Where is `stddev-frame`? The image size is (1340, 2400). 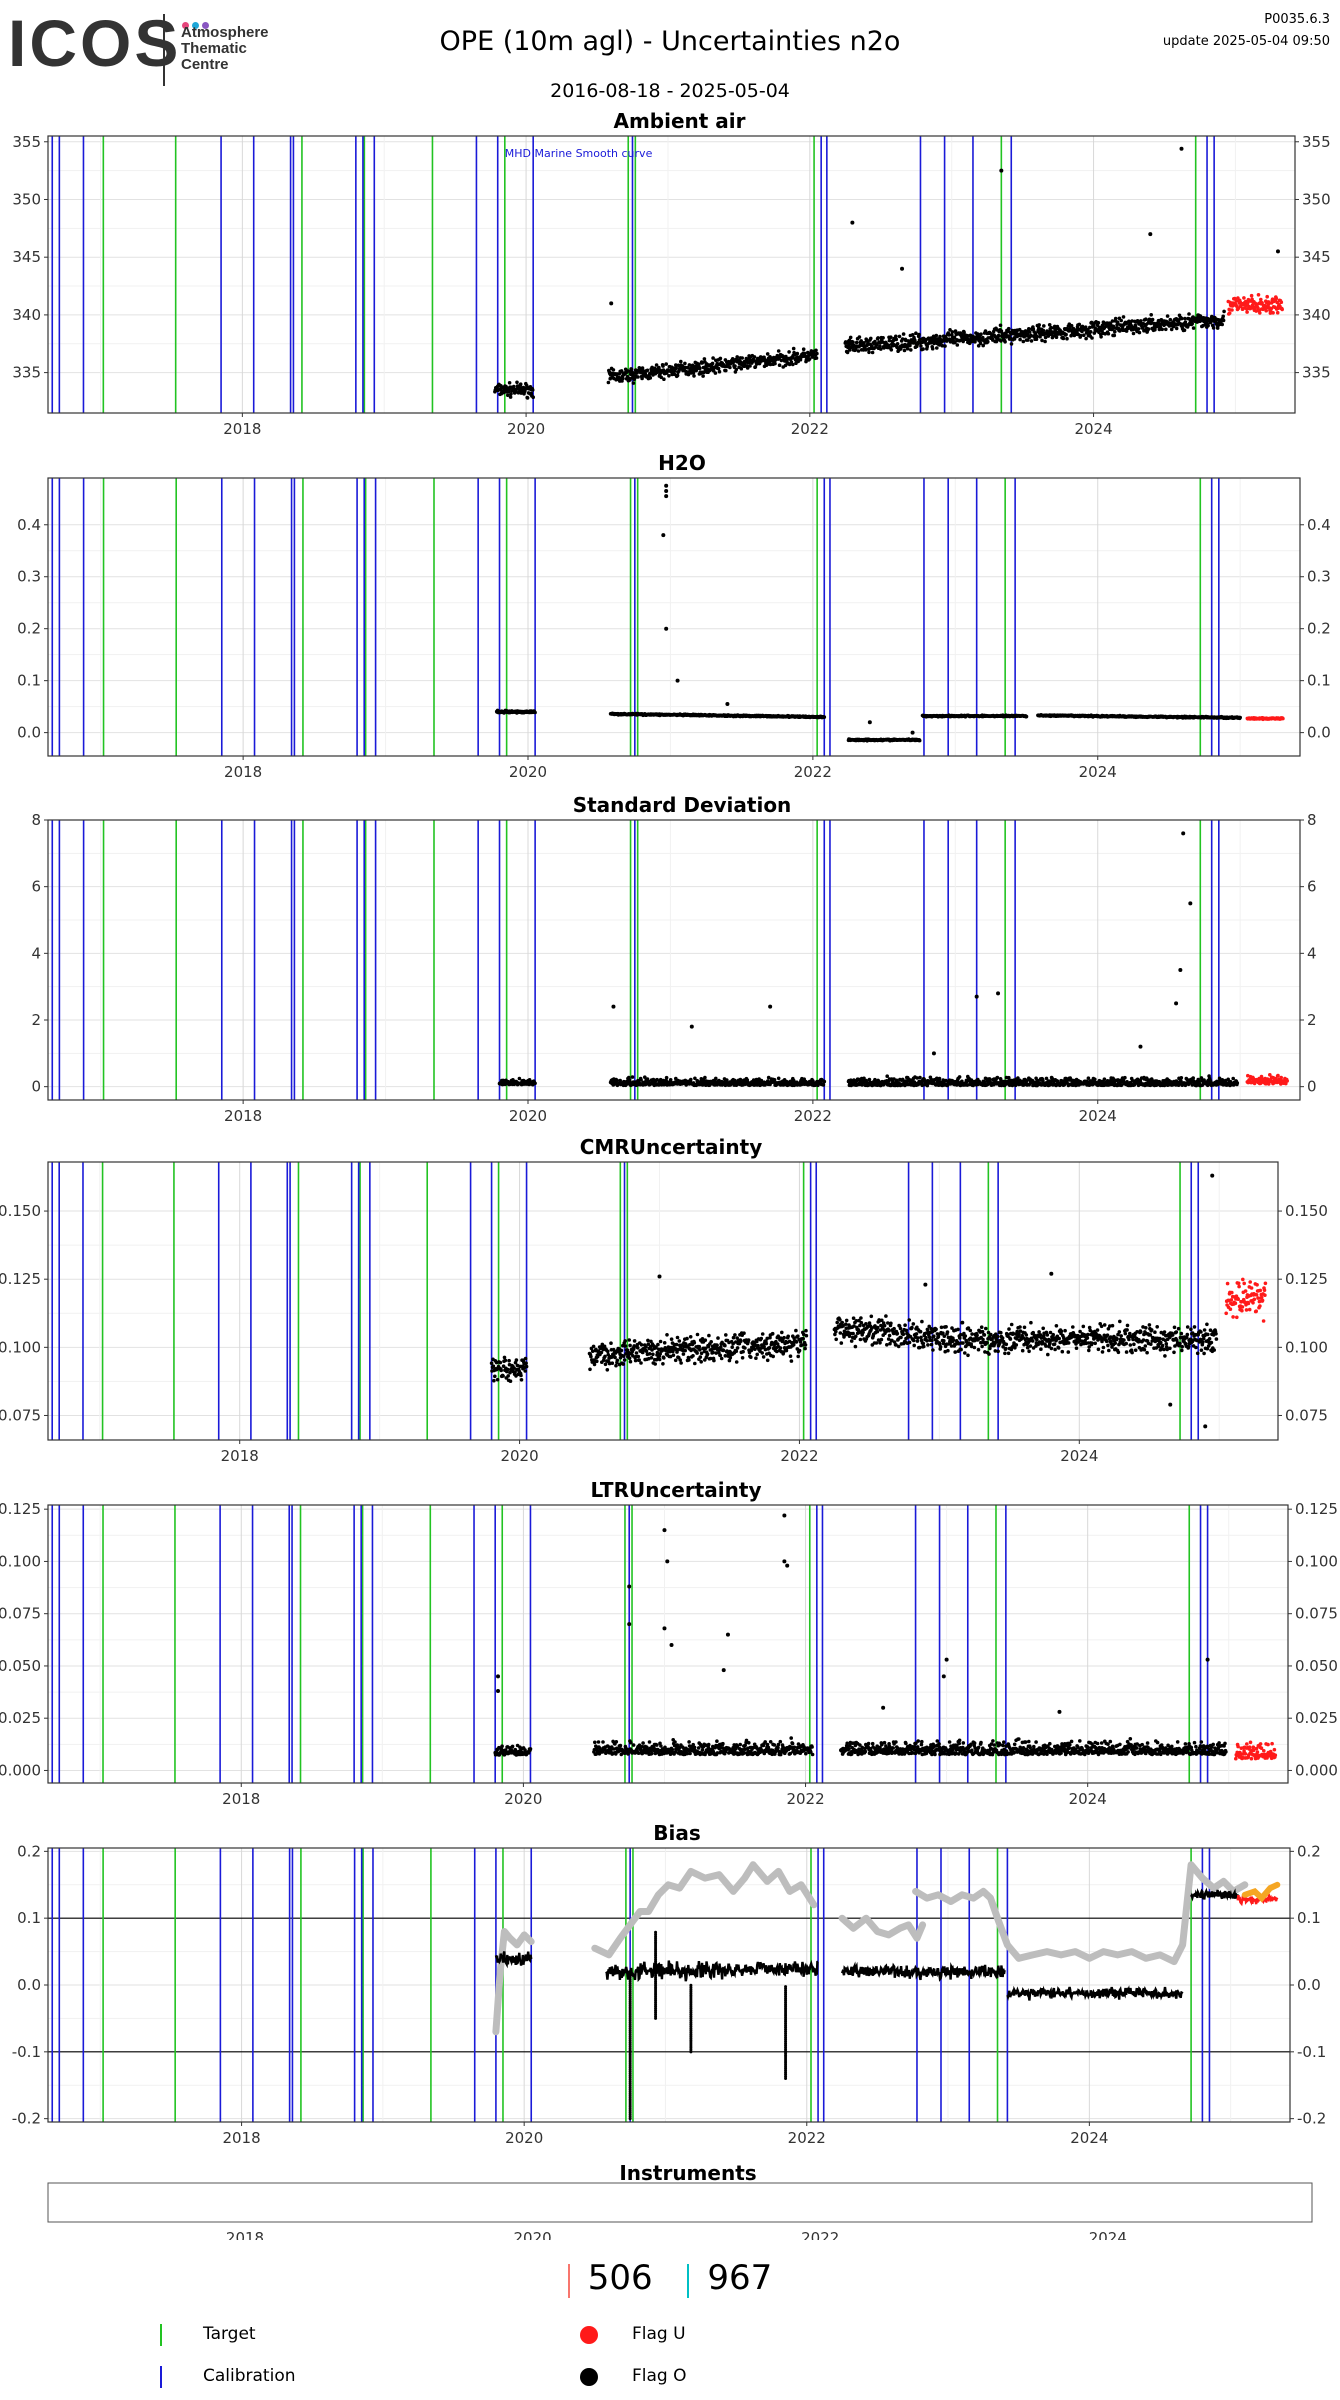
stddev-frame is located at coordinates (674, 960).